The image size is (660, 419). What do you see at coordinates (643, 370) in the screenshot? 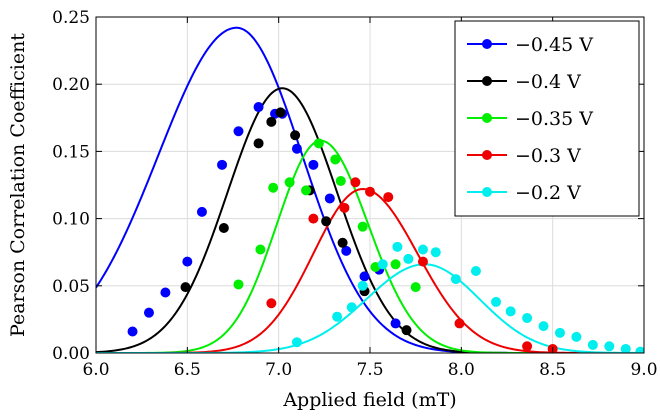
I see `x-tick-label: 9.0` at bounding box center [643, 370].